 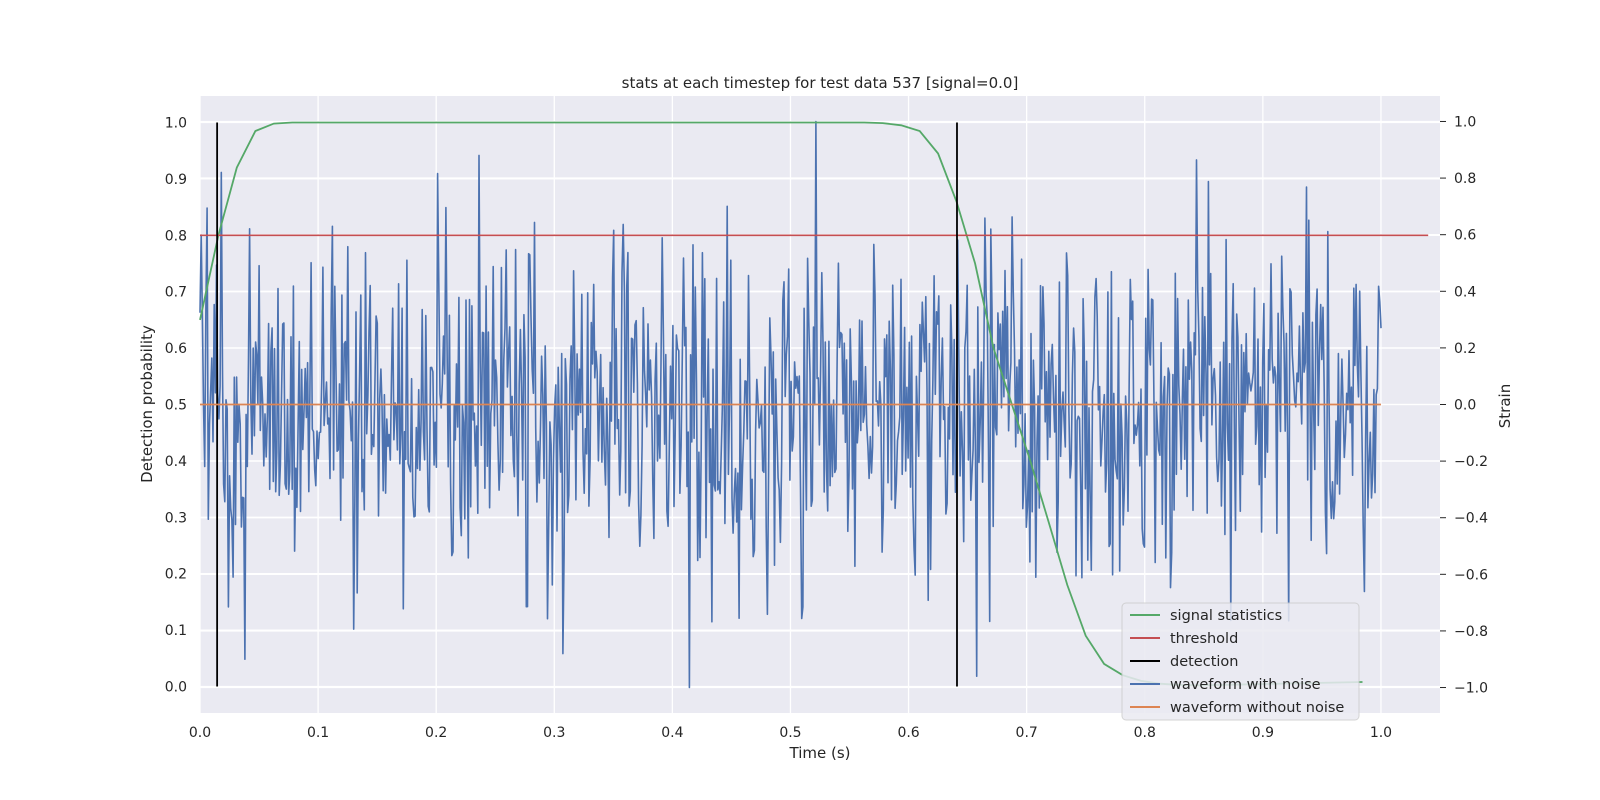 What do you see at coordinates (908, 733) in the screenshot?
I see `x-tick-label: 0.6` at bounding box center [908, 733].